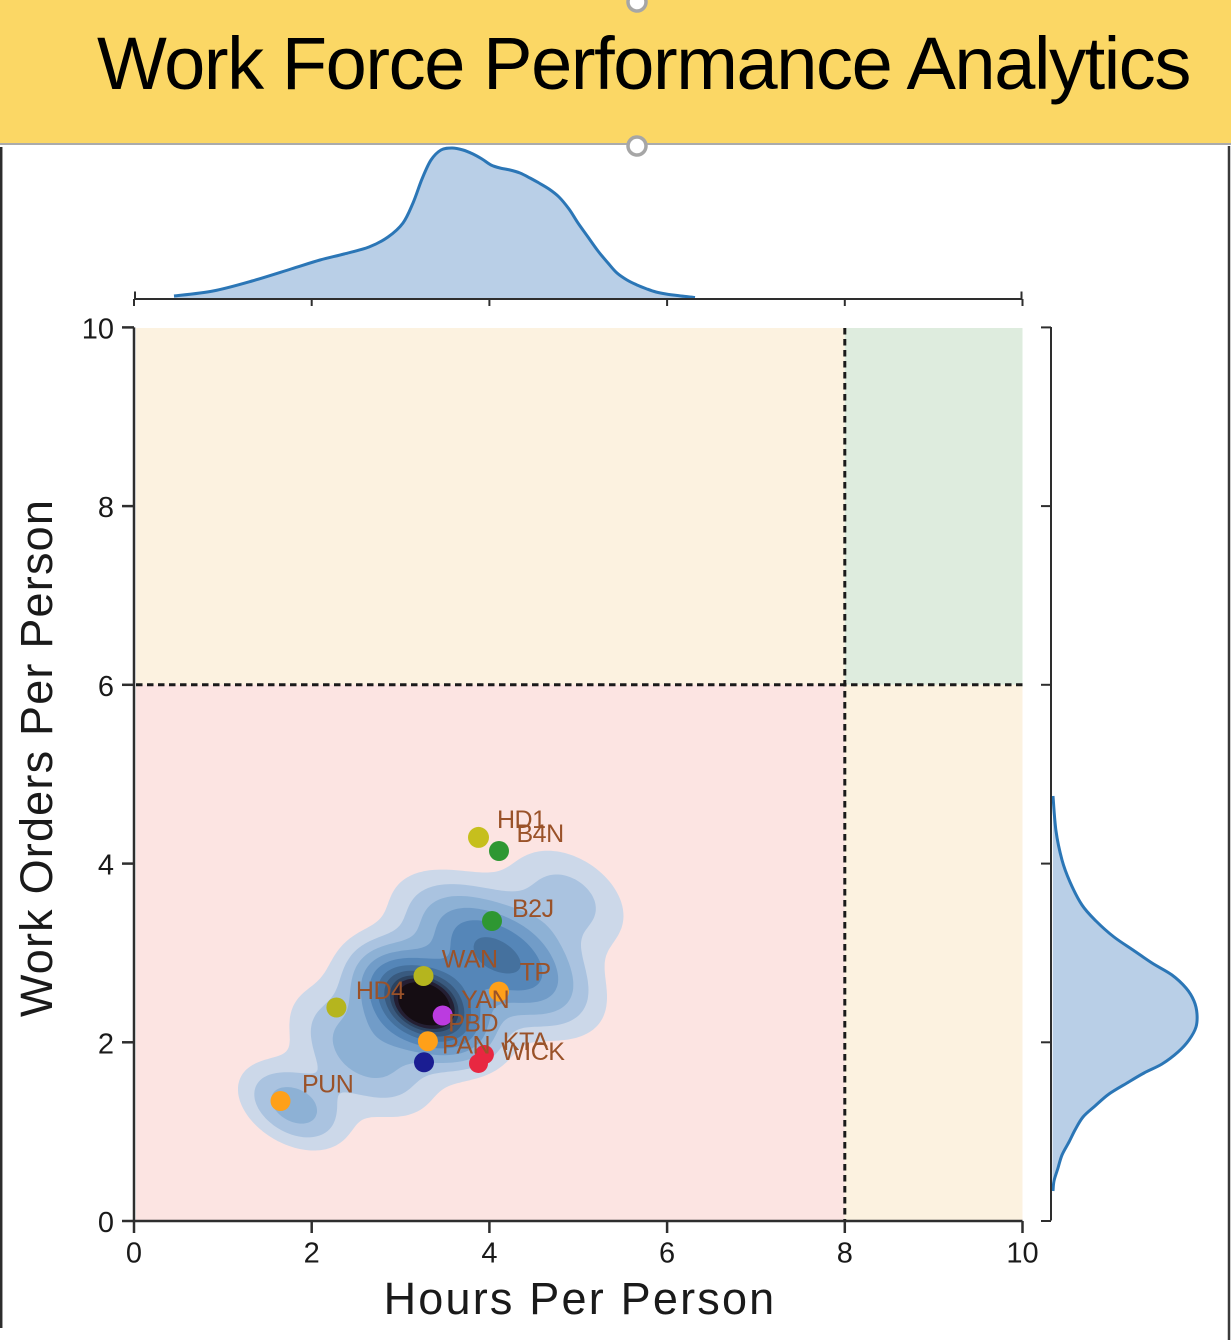  I want to click on svg-text: Work Orders Per Person, so click(36, 758).